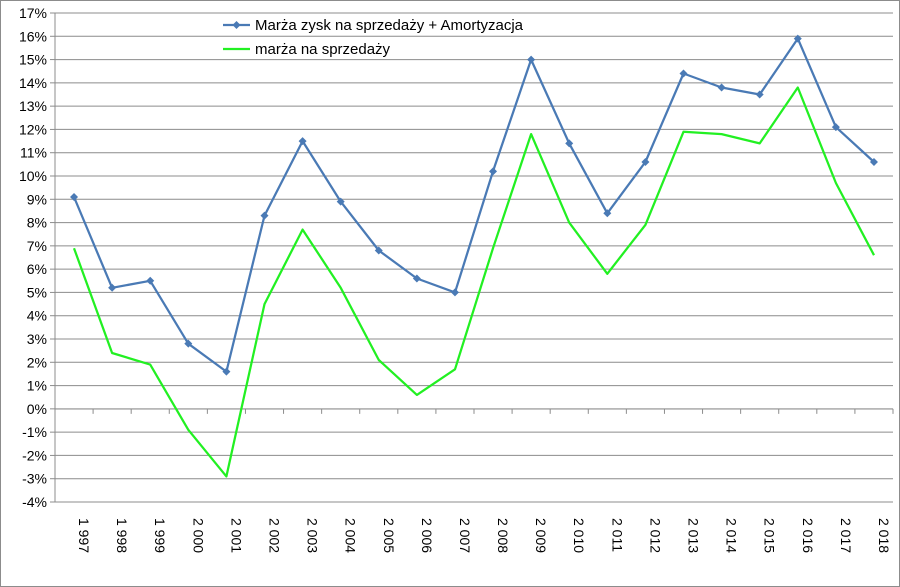  I want to click on x-tick-label: 2 004, so click(351, 535).